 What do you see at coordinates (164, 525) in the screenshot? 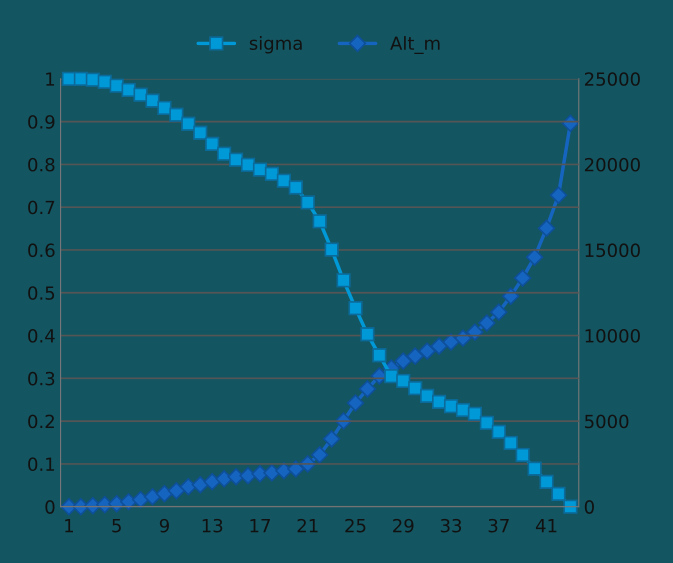
I see `x-tick-label: 9` at bounding box center [164, 525].